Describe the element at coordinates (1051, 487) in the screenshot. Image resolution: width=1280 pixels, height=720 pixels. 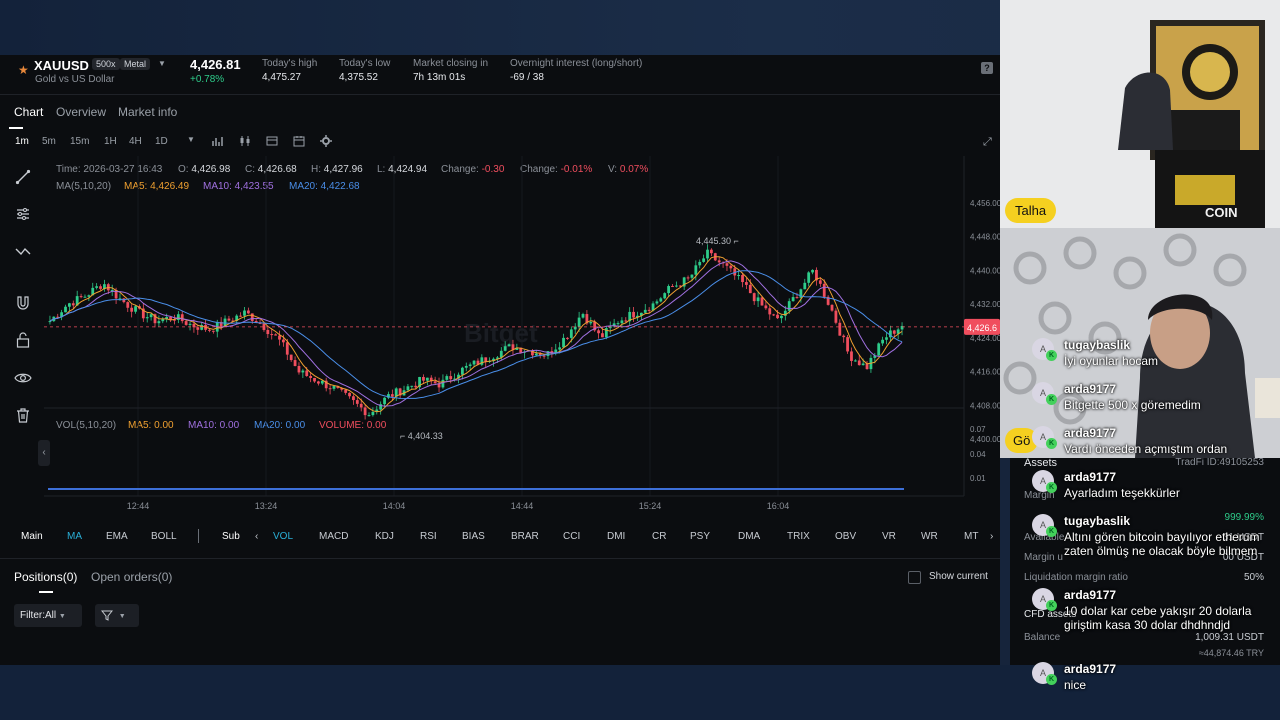
I see `kick-badge-icon: K` at that location.